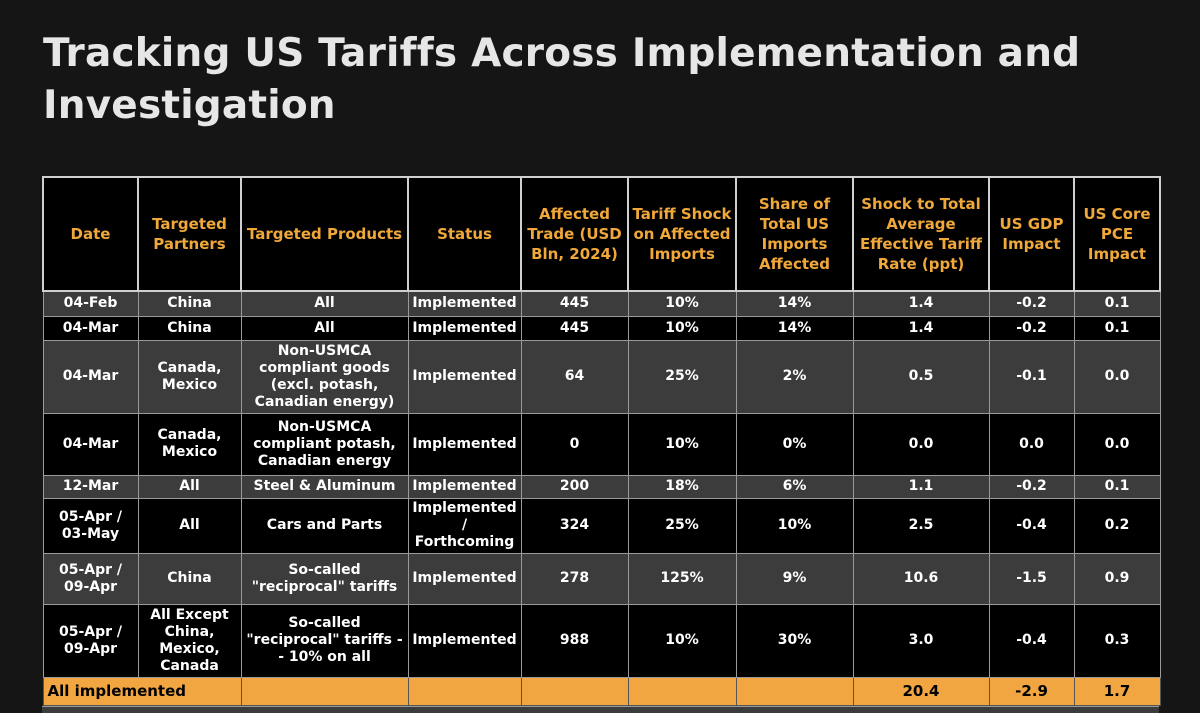  I want to click on cell-products: So-called "reciprocal" tariffs, so click(324, 578).